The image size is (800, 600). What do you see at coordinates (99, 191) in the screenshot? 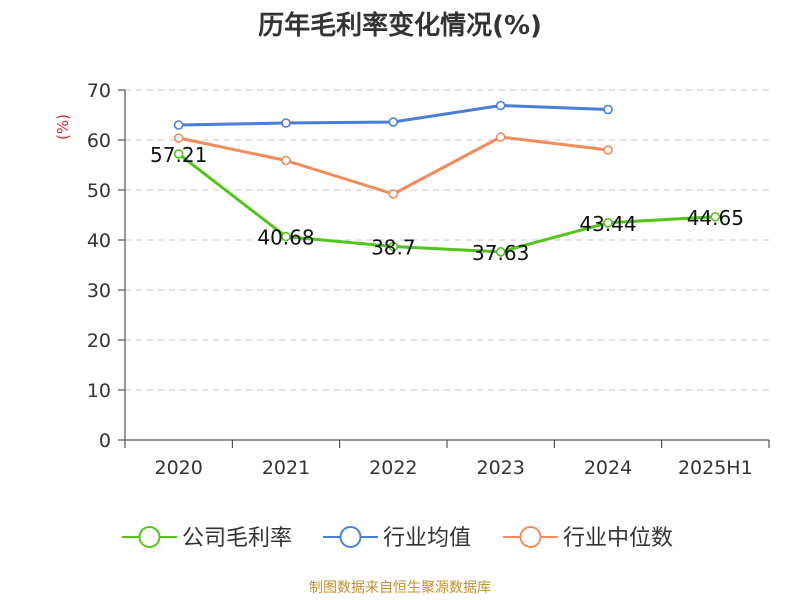
I see `y-tick-label: 50` at bounding box center [99, 191].